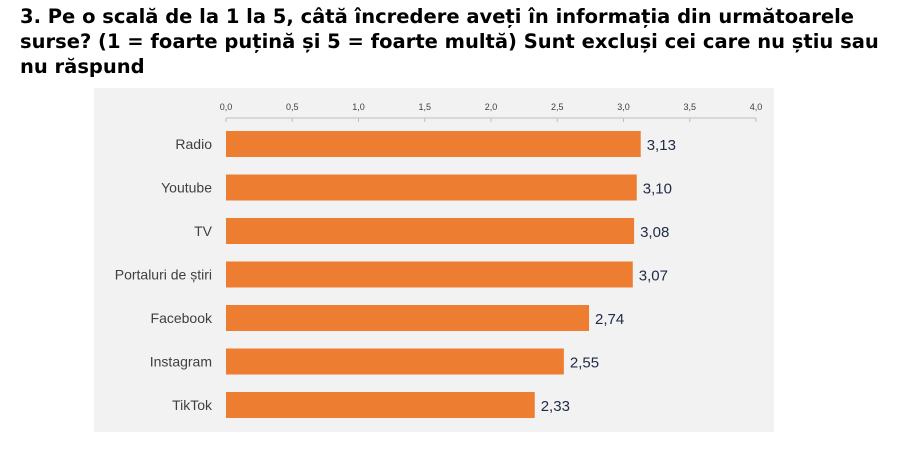 The width and height of the screenshot is (913, 457). Describe the element at coordinates (226, 107) in the screenshot. I see `x-tick-label: 0,0` at that location.